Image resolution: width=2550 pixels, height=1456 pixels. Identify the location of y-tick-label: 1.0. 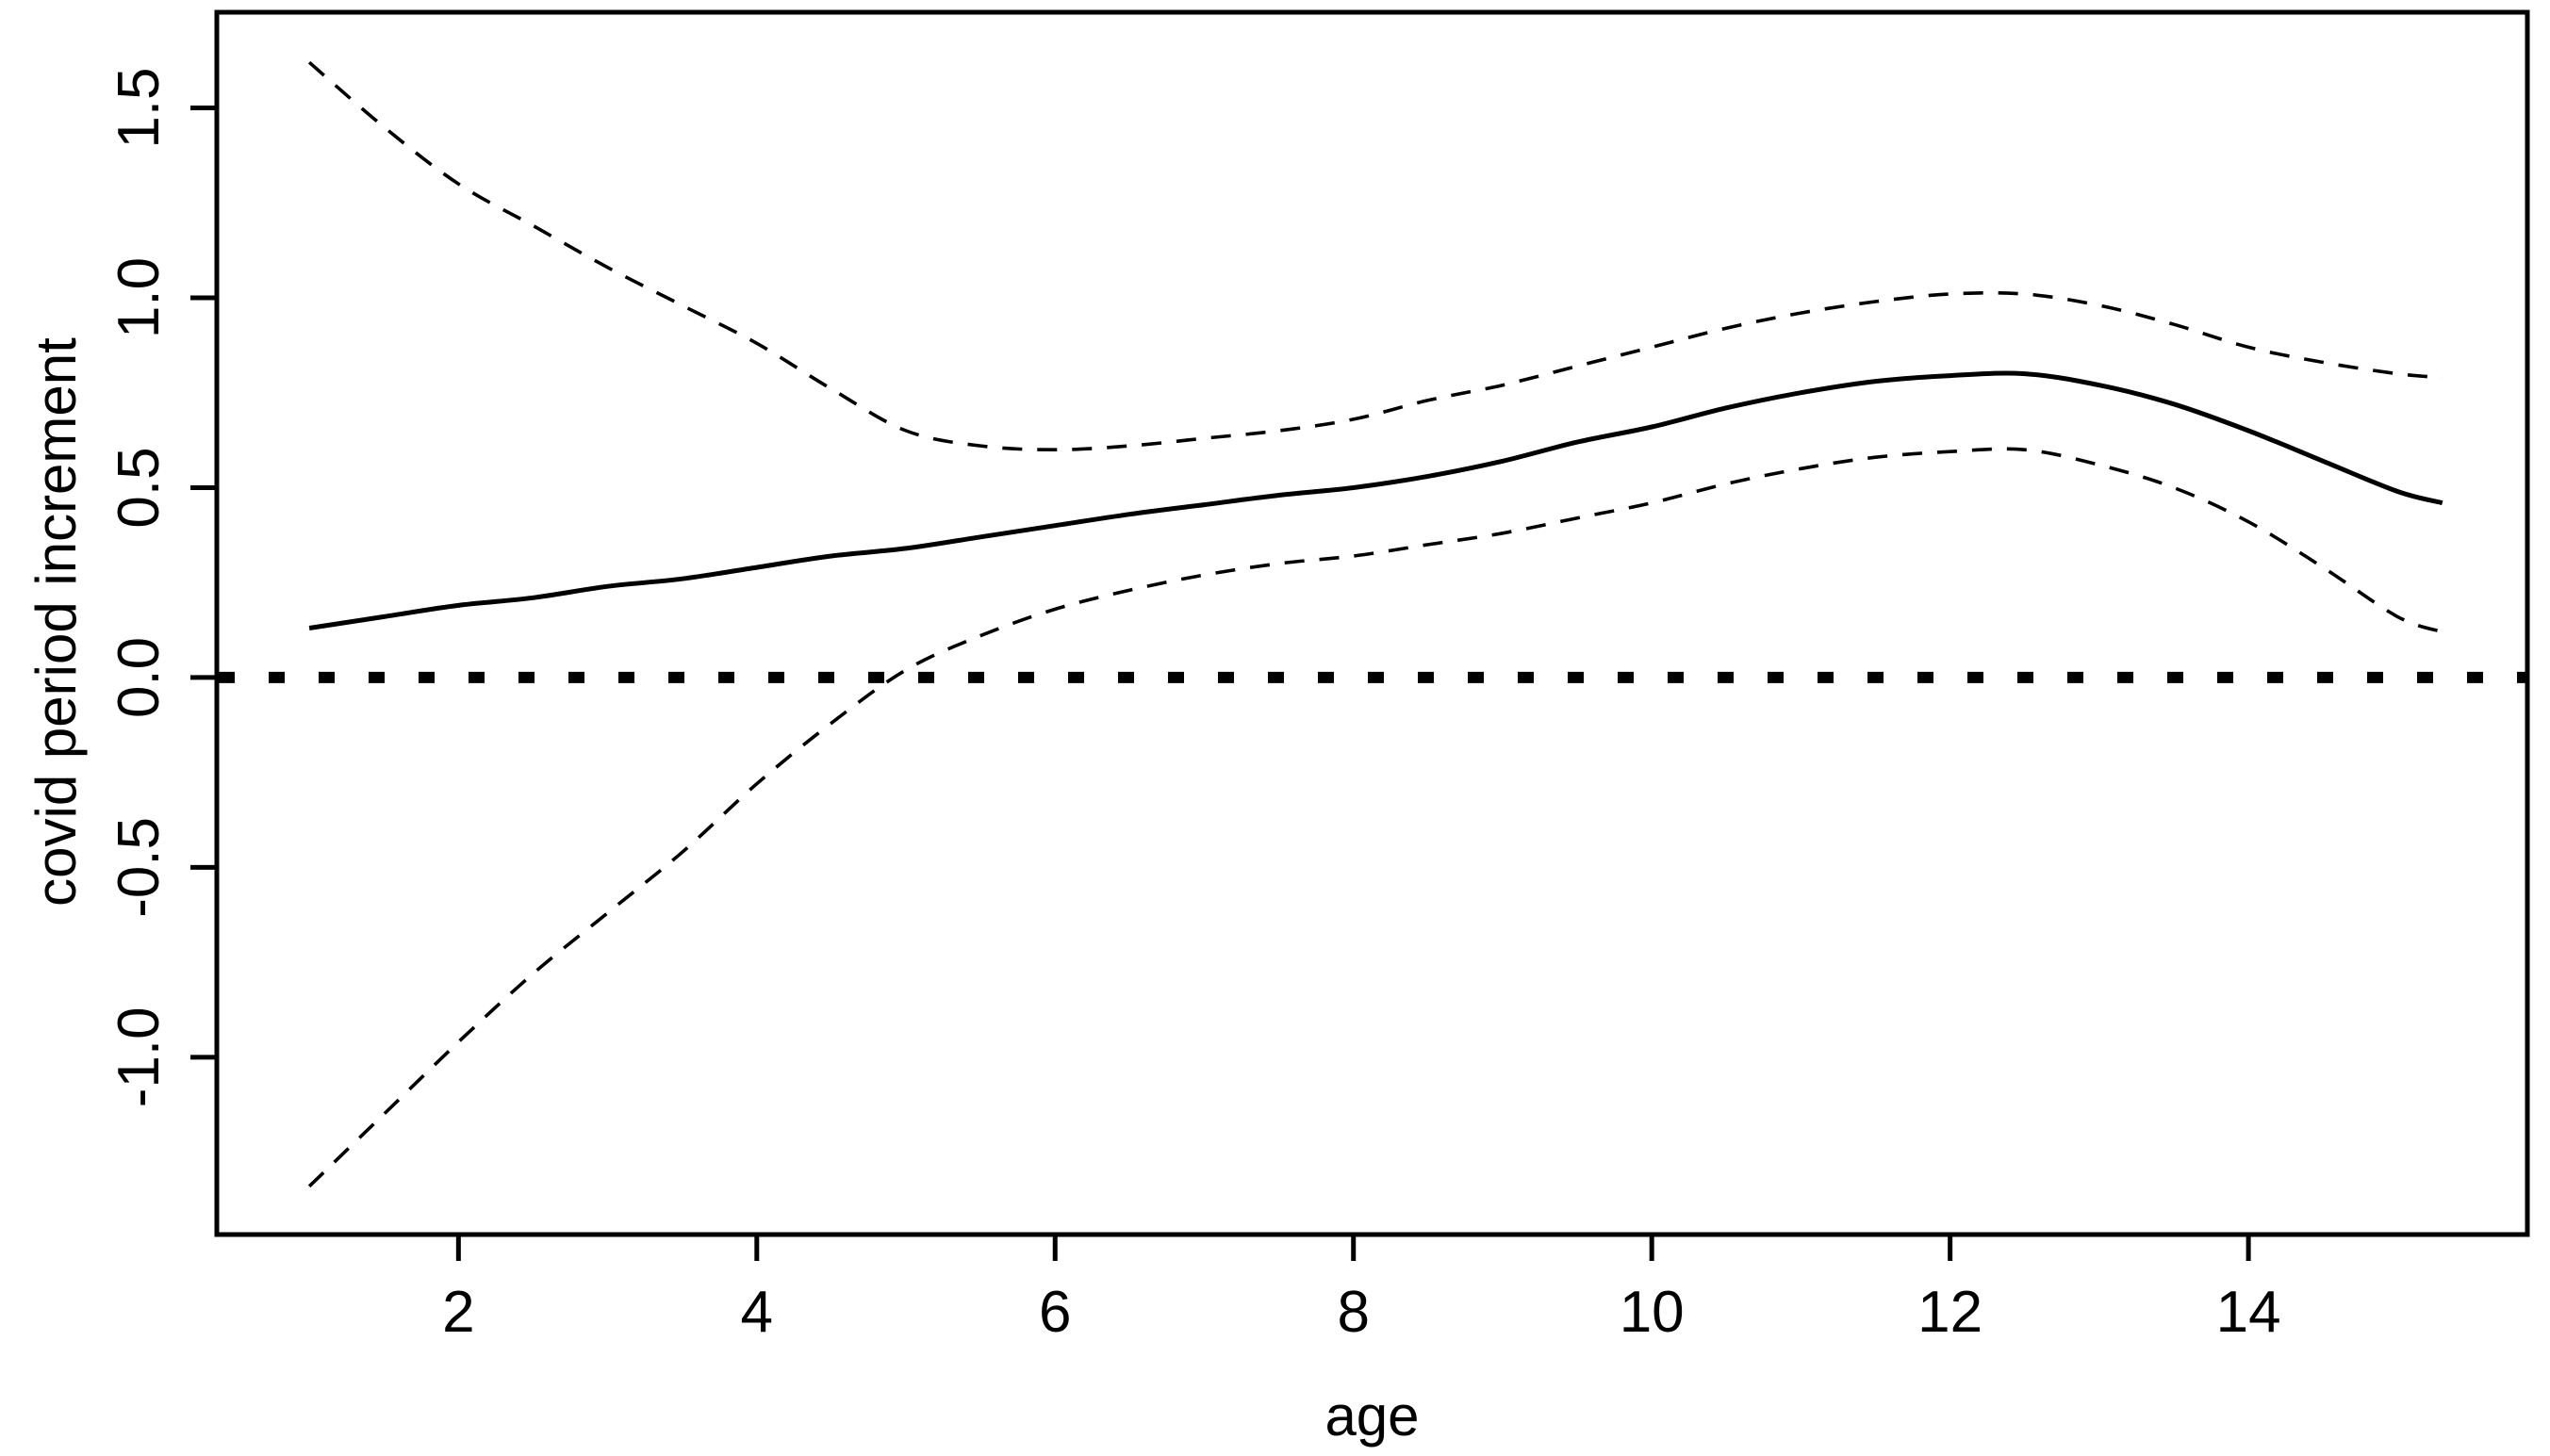
(139, 297).